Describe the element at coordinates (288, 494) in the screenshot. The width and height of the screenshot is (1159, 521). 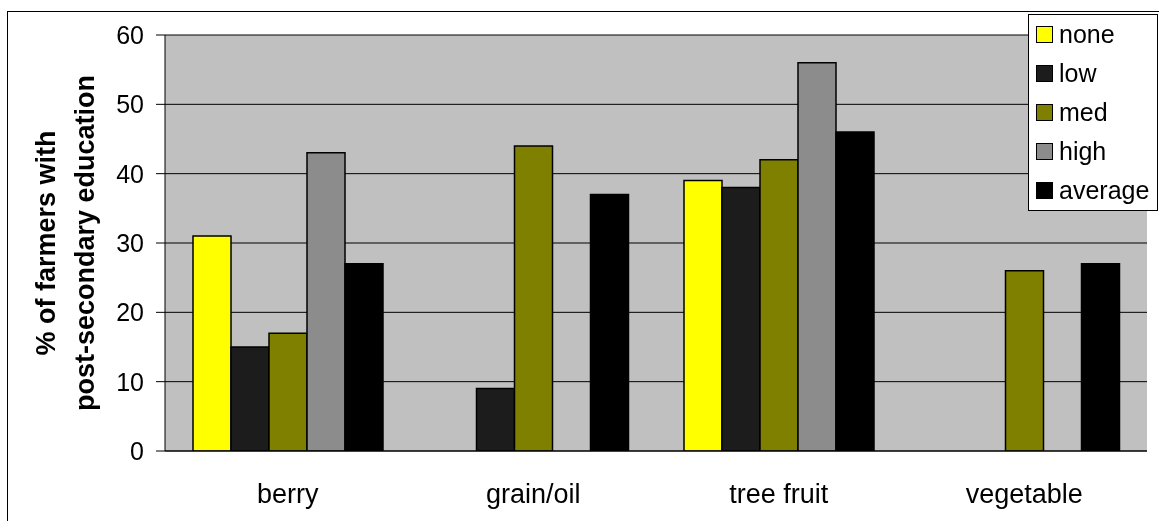
I see `x-tick-label: berry` at that location.